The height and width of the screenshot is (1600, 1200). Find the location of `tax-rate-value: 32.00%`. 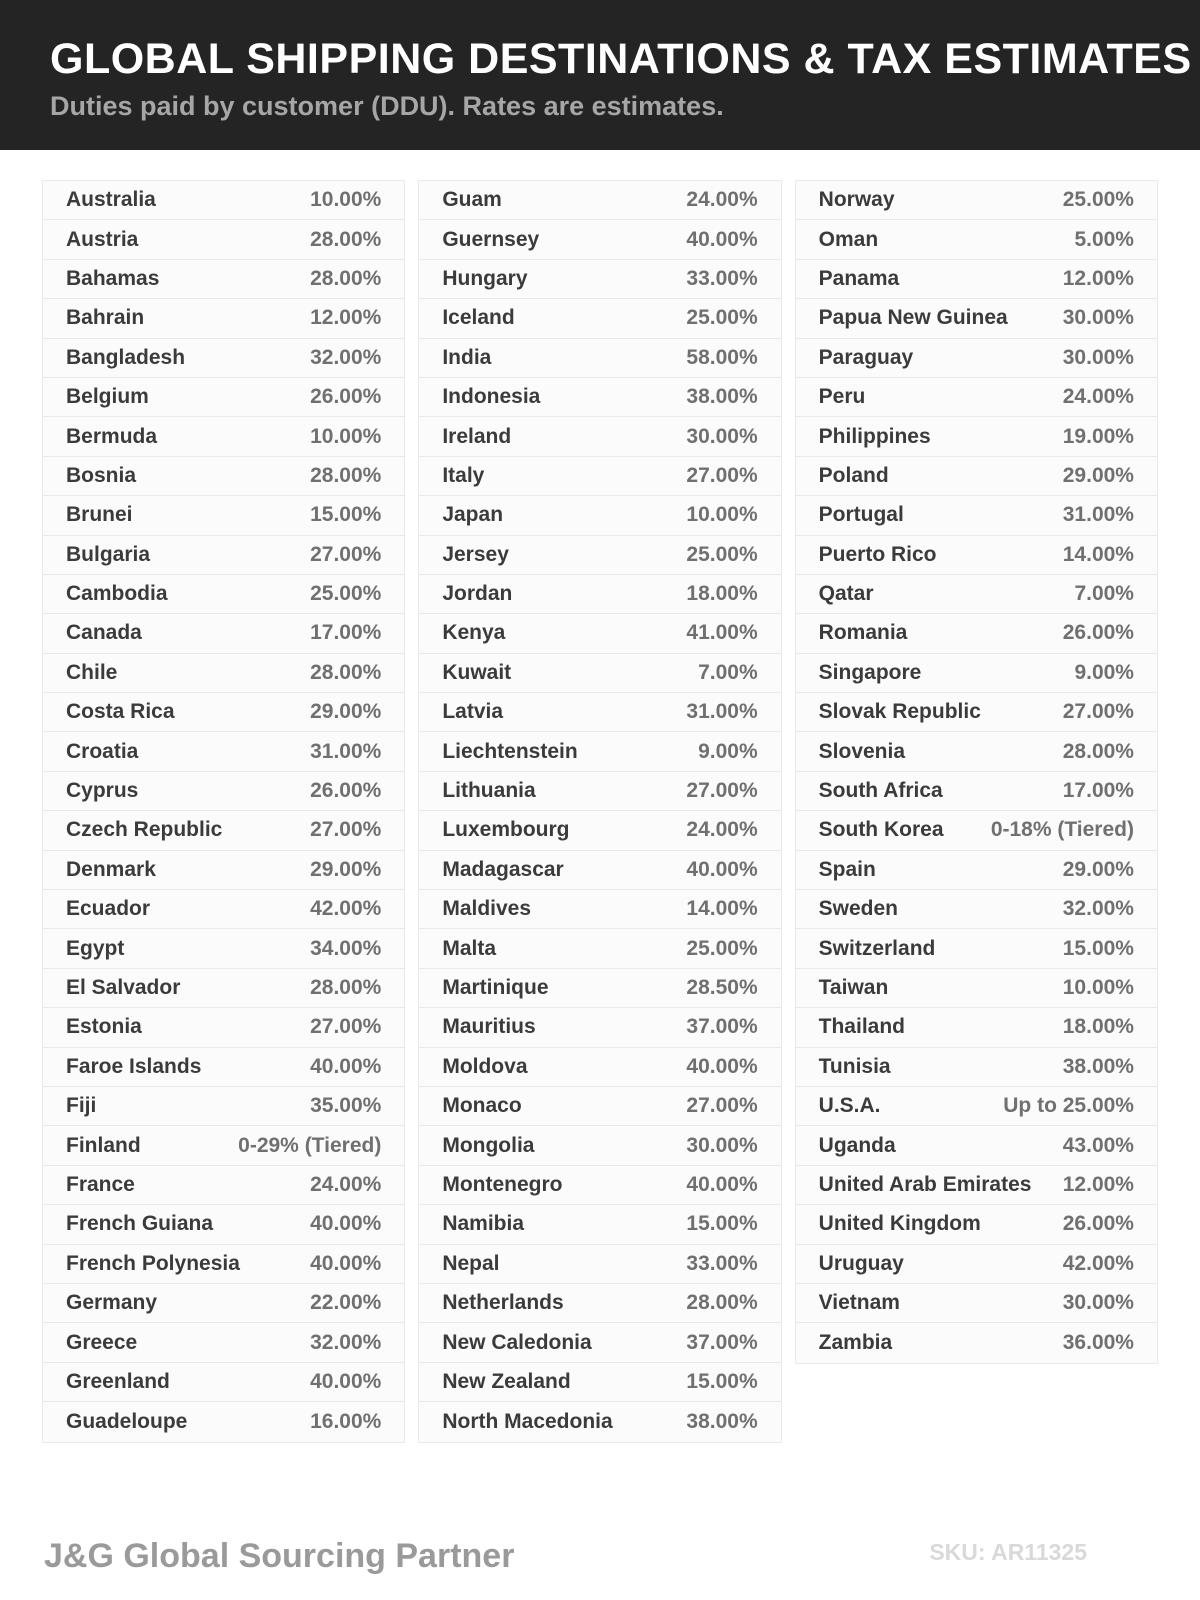

tax-rate-value: 32.00% is located at coordinates (1098, 909).